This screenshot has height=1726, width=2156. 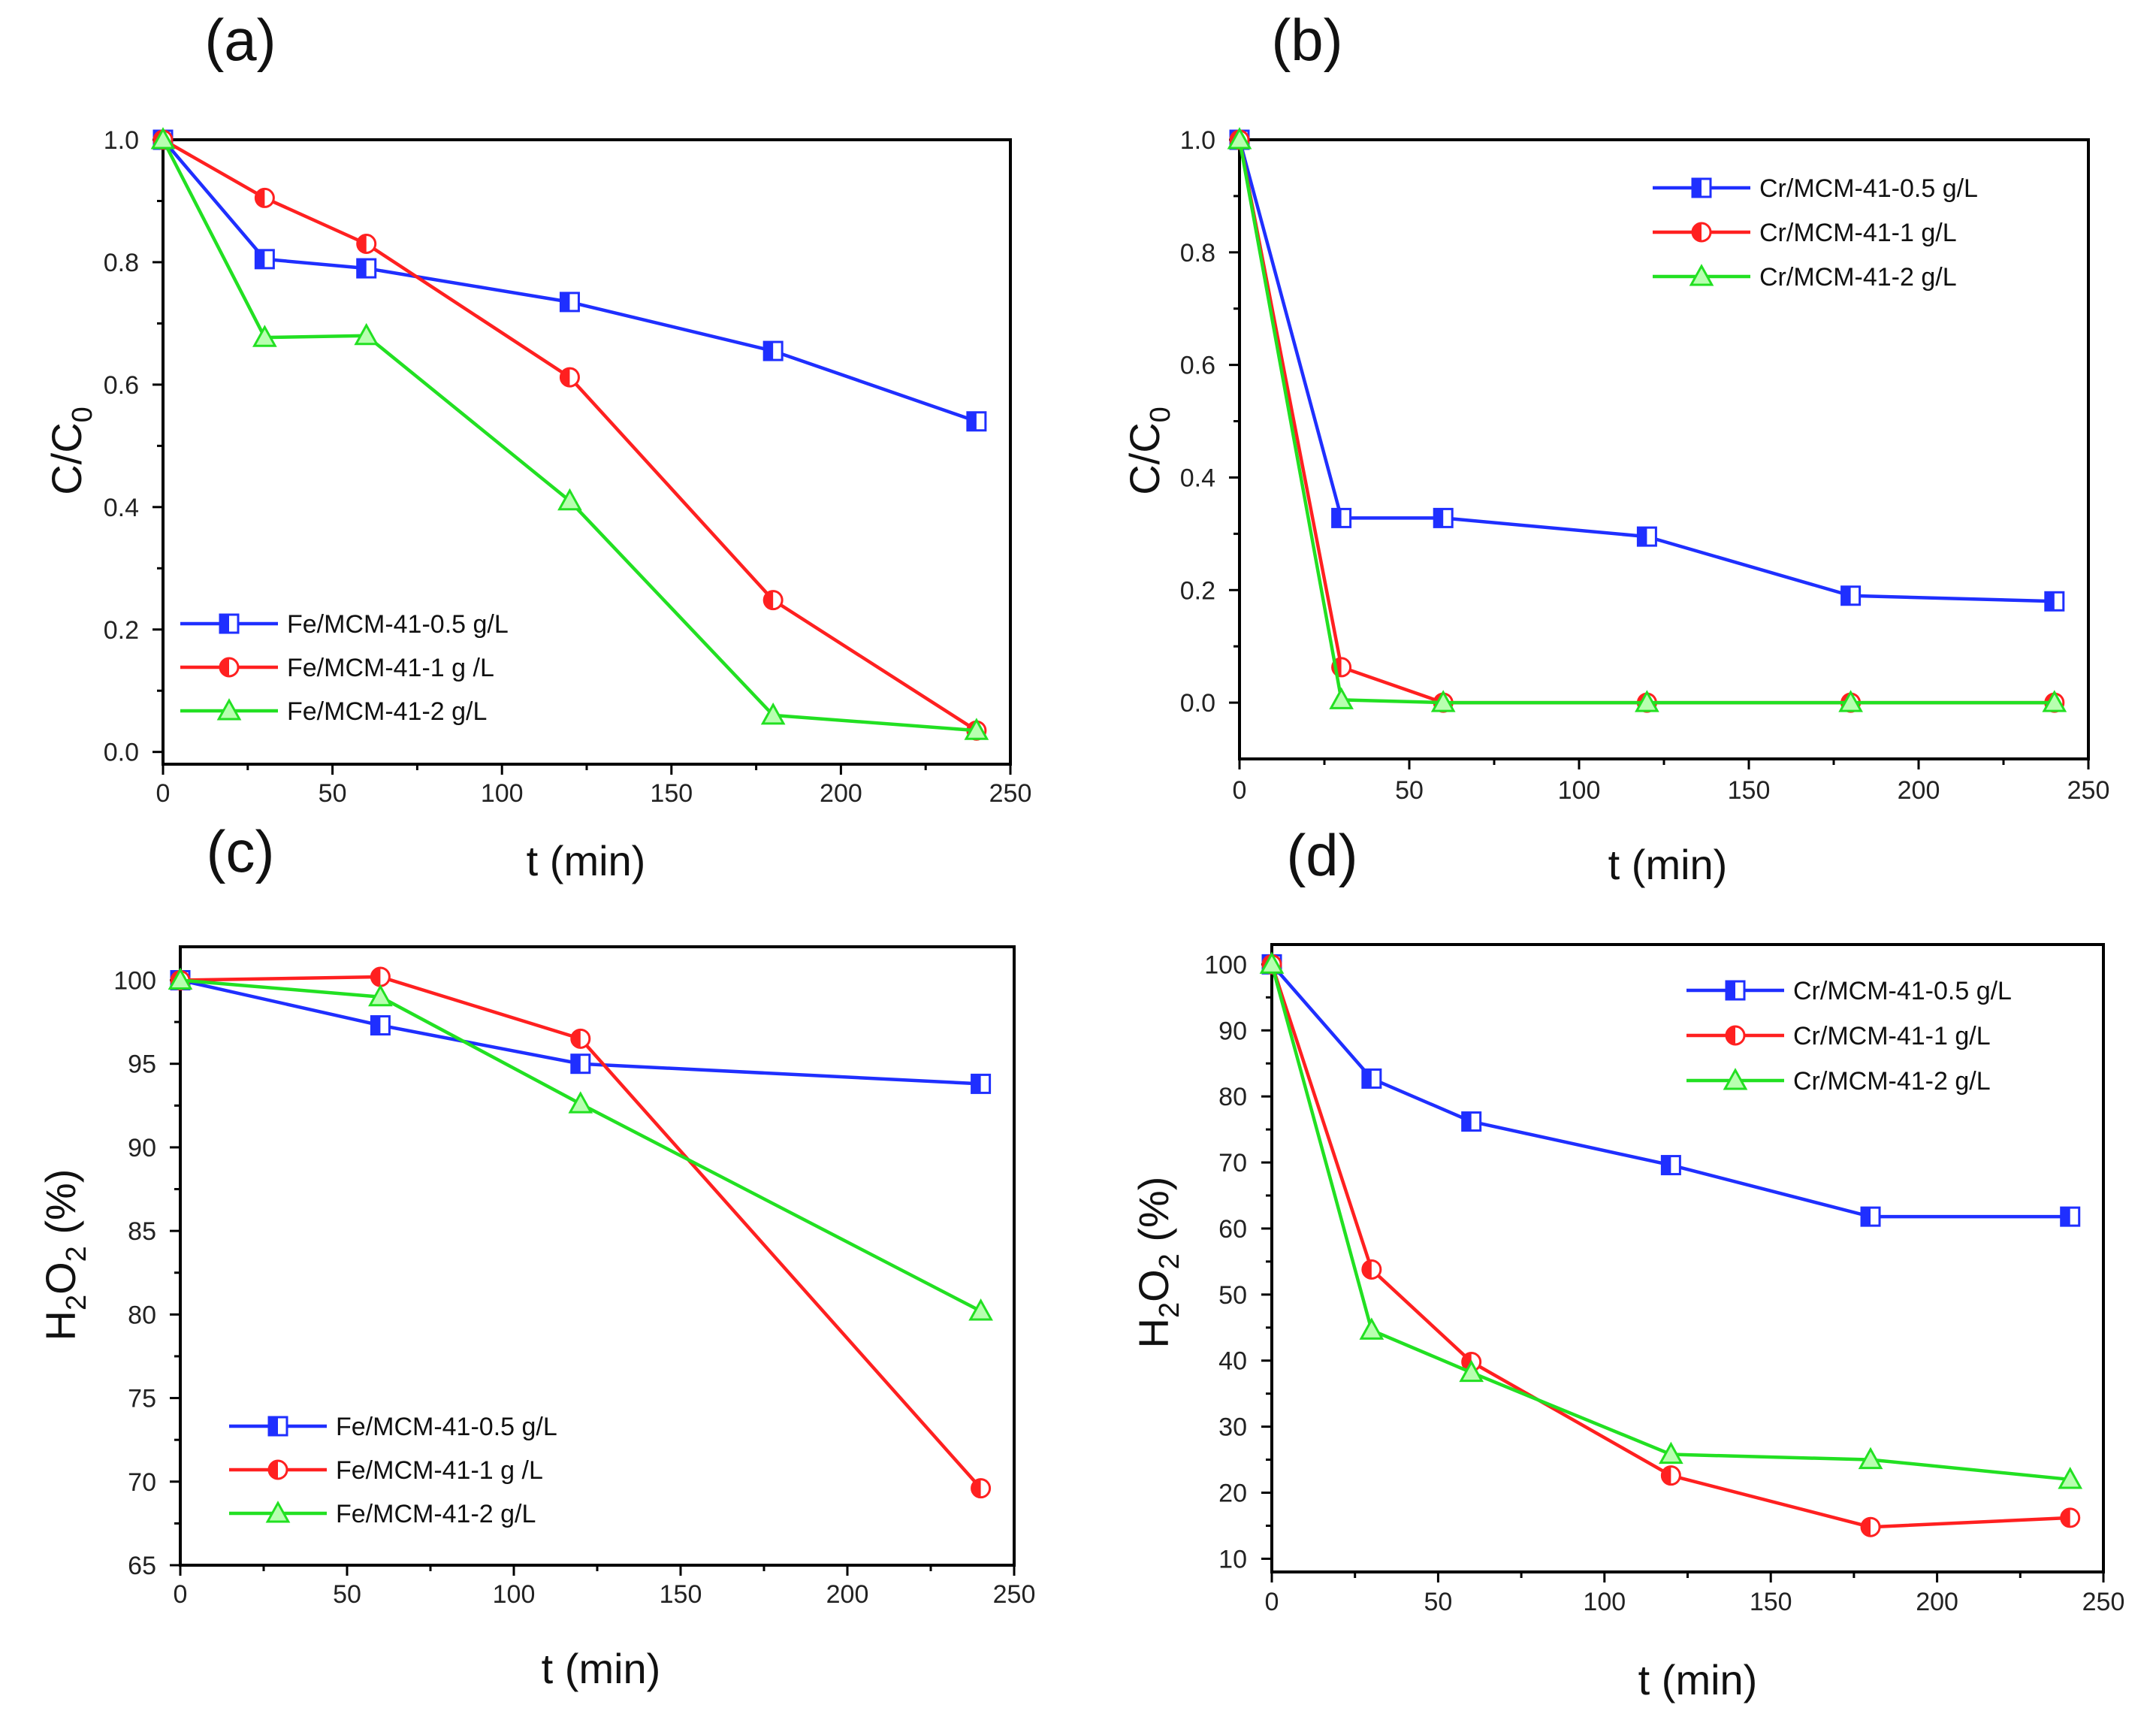 What do you see at coordinates (1233, 1494) in the screenshot?
I see `y-tick-label: 20` at bounding box center [1233, 1494].